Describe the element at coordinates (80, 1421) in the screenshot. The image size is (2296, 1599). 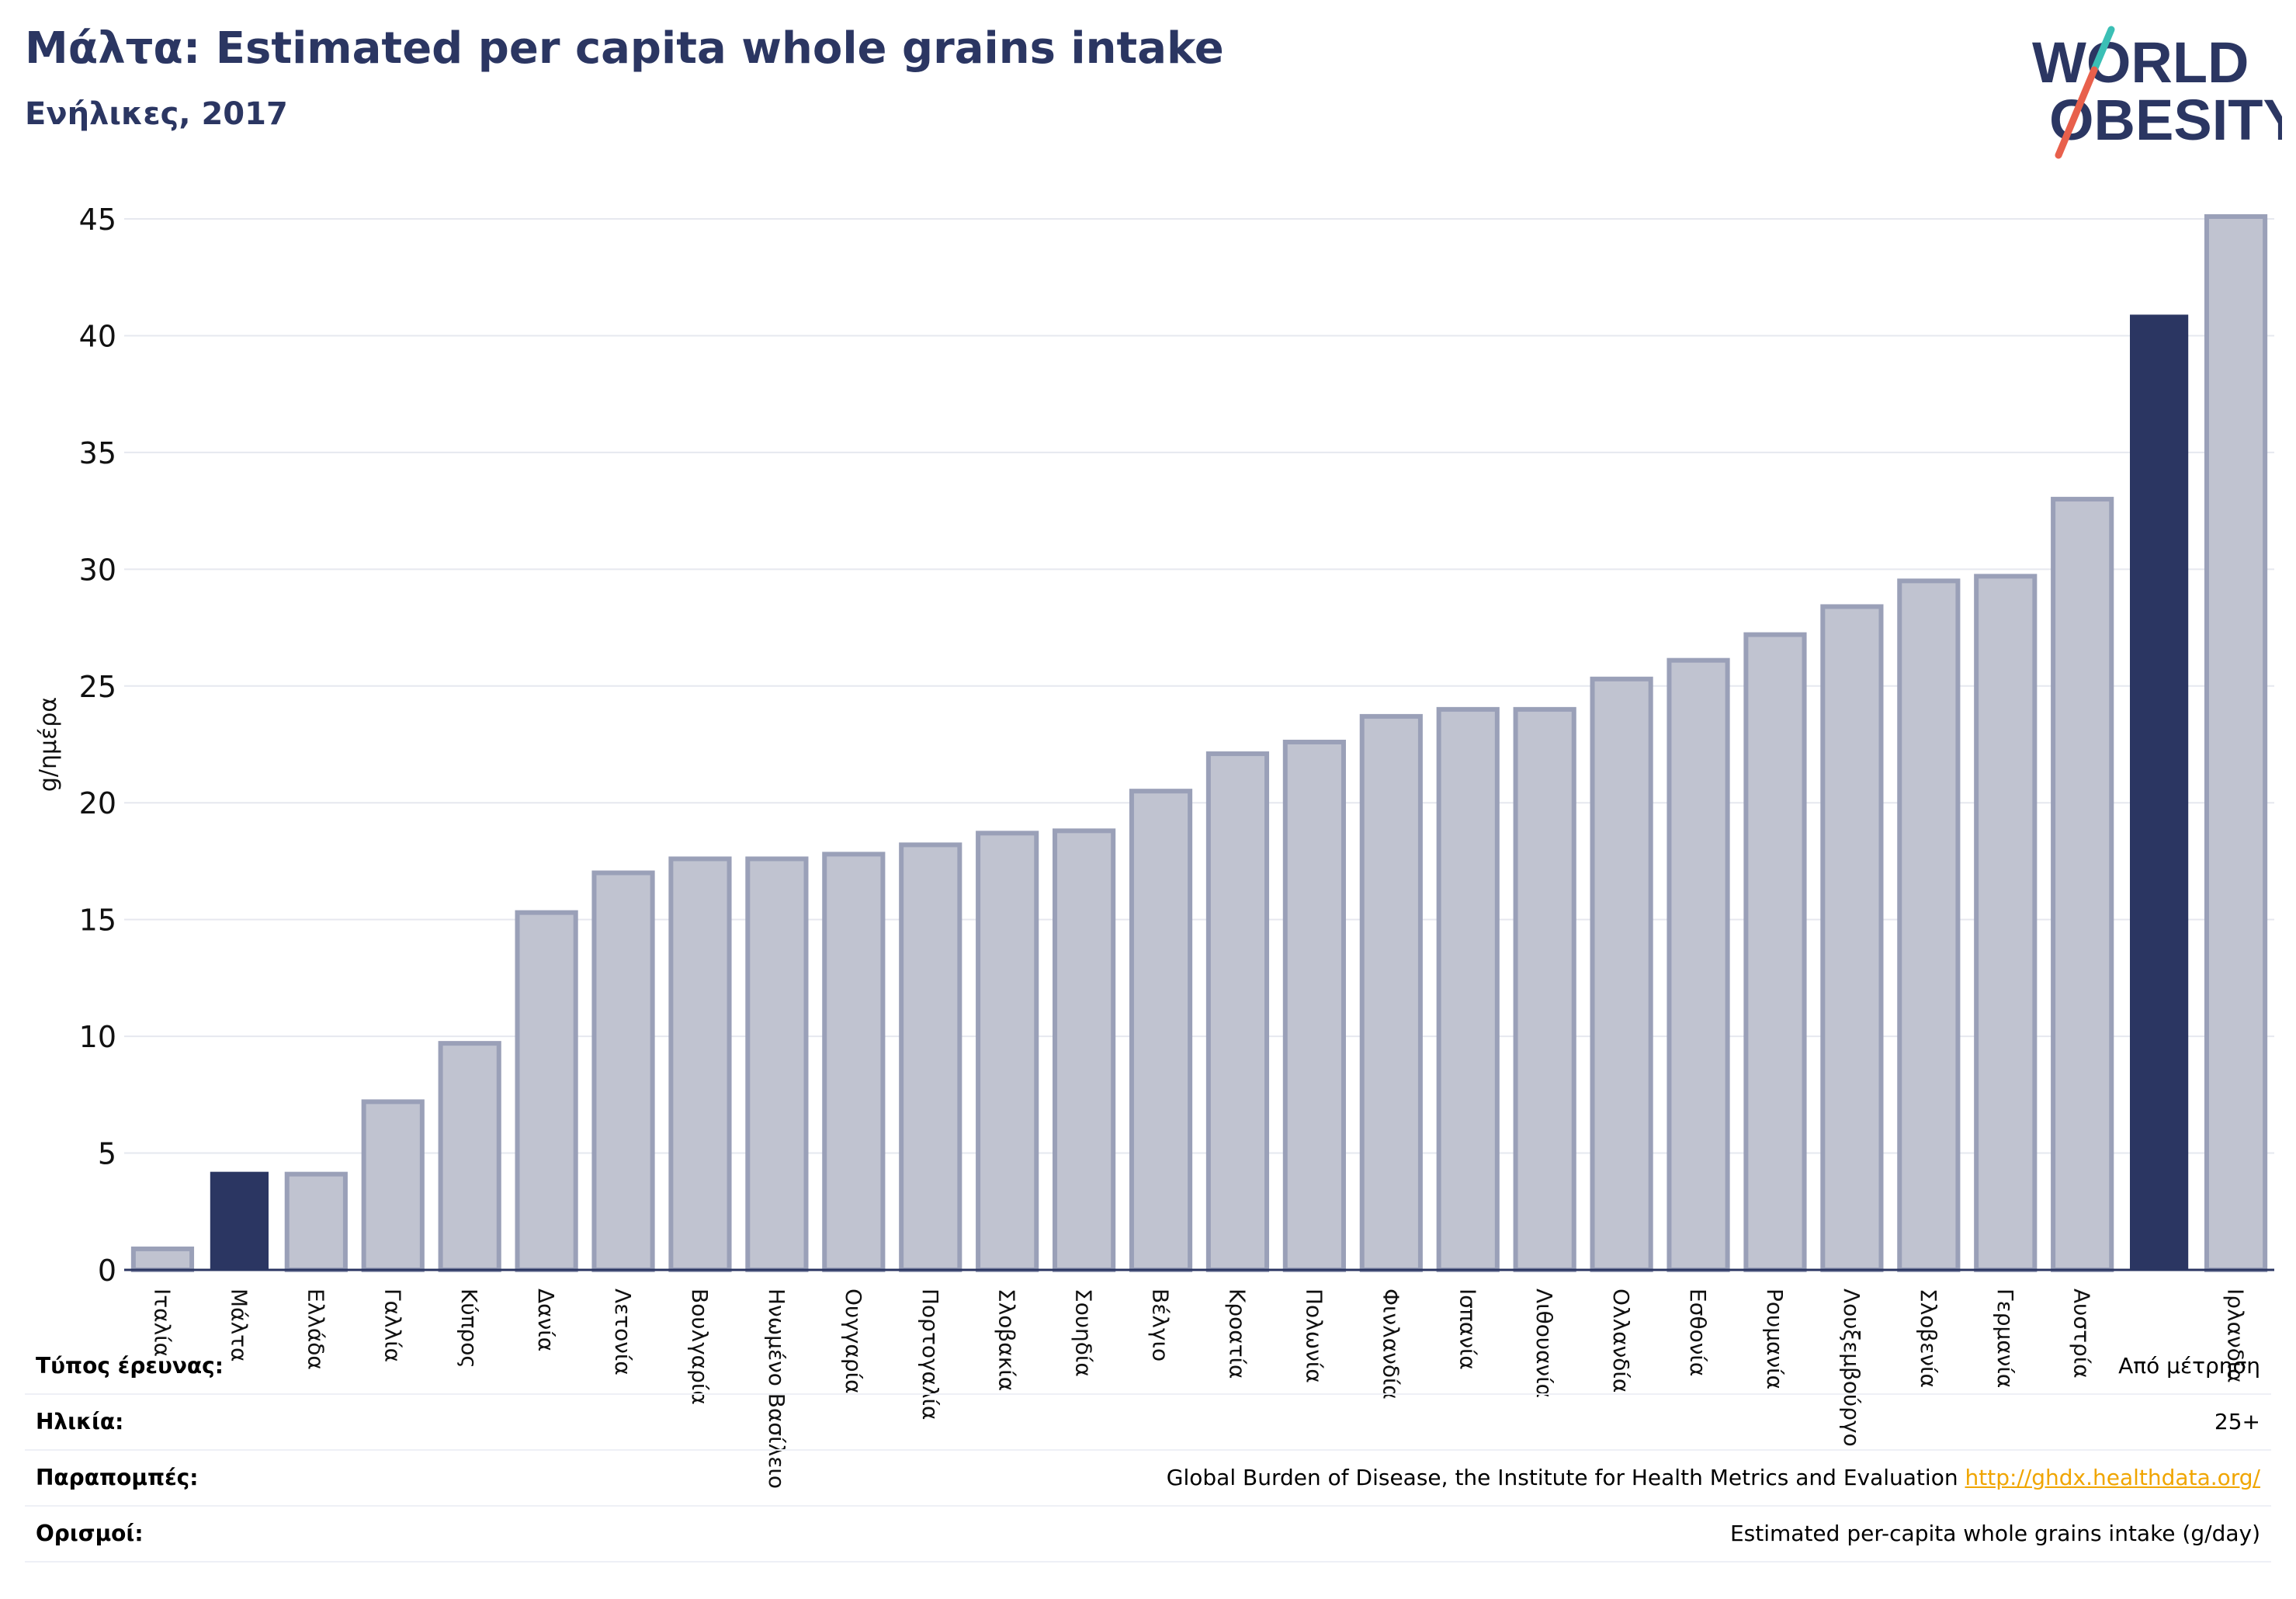
I see `meta-label: Ηλικία:` at that location.